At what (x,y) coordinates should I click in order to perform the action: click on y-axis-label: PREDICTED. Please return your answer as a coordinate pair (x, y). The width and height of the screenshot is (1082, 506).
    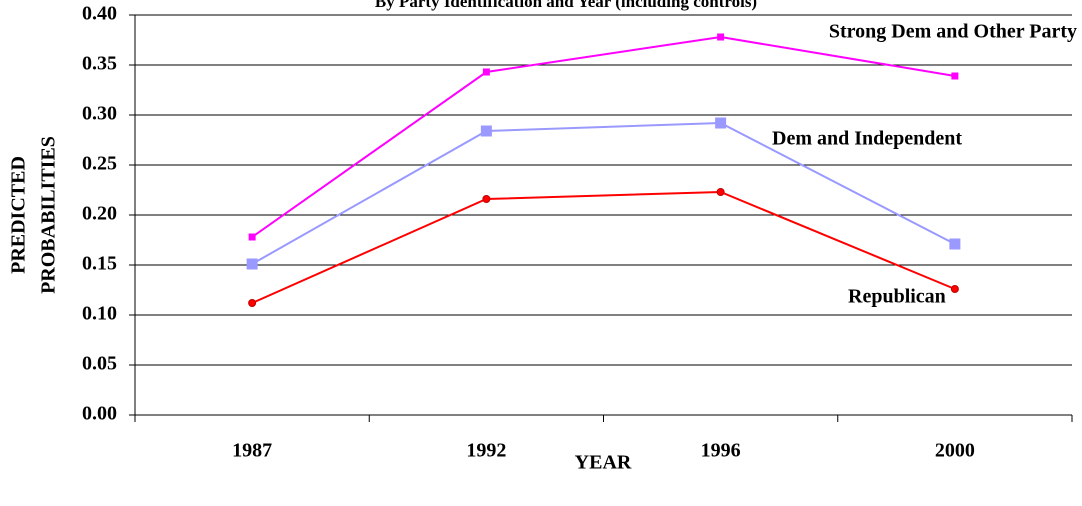
    Looking at the image, I should click on (19, 215).